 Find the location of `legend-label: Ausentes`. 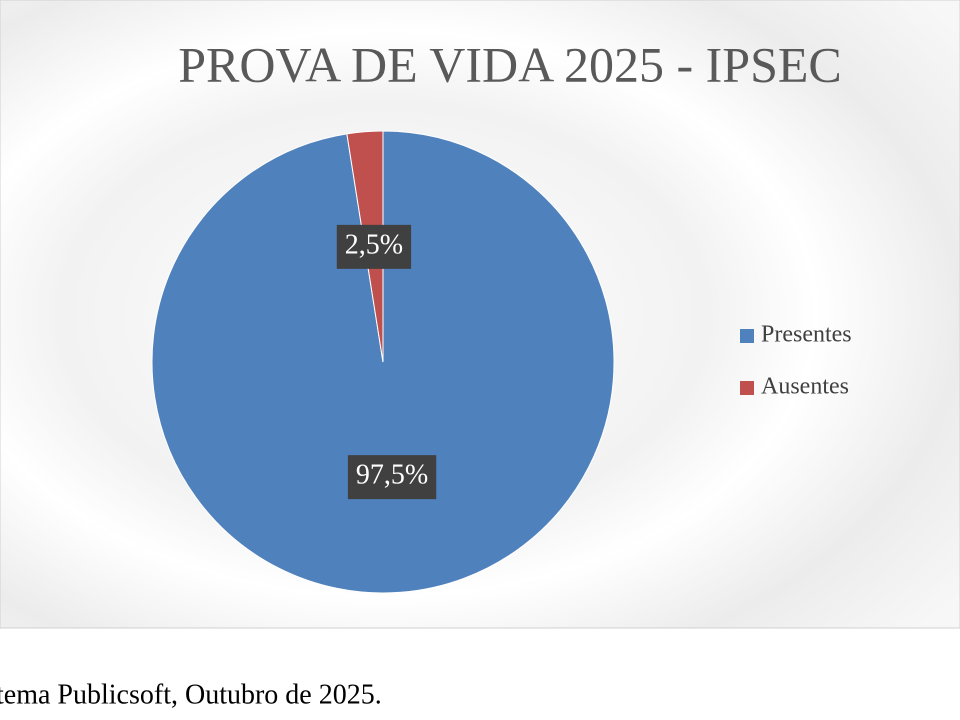

legend-label: Ausentes is located at coordinates (805, 387).